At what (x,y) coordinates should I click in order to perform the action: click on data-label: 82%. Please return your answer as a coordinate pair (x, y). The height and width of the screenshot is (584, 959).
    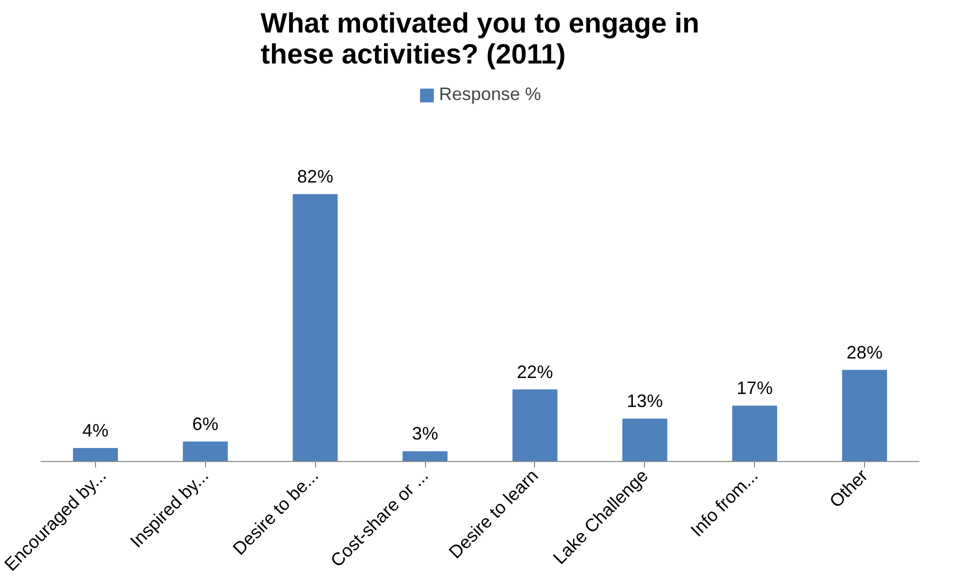
    Looking at the image, I should click on (315, 176).